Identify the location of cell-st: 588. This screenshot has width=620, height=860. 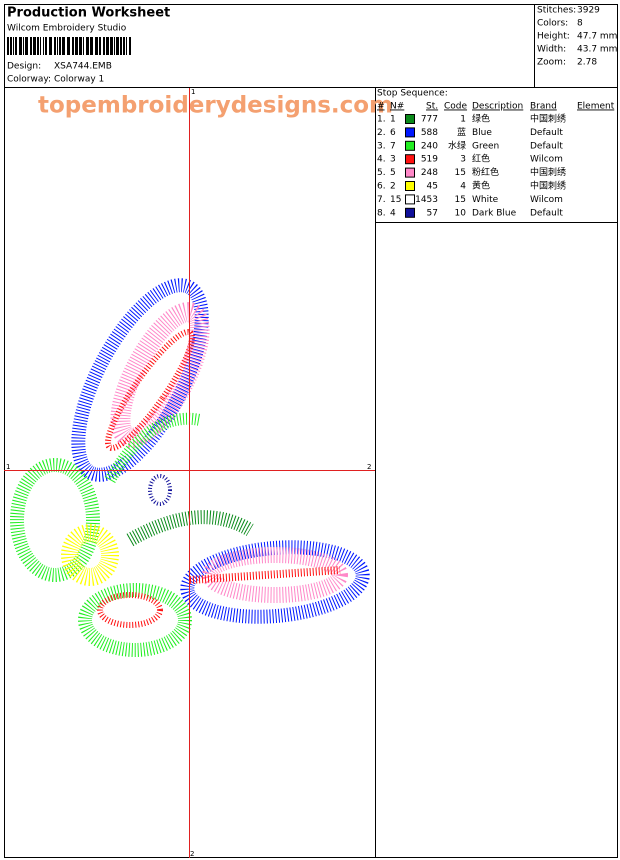
(429, 133).